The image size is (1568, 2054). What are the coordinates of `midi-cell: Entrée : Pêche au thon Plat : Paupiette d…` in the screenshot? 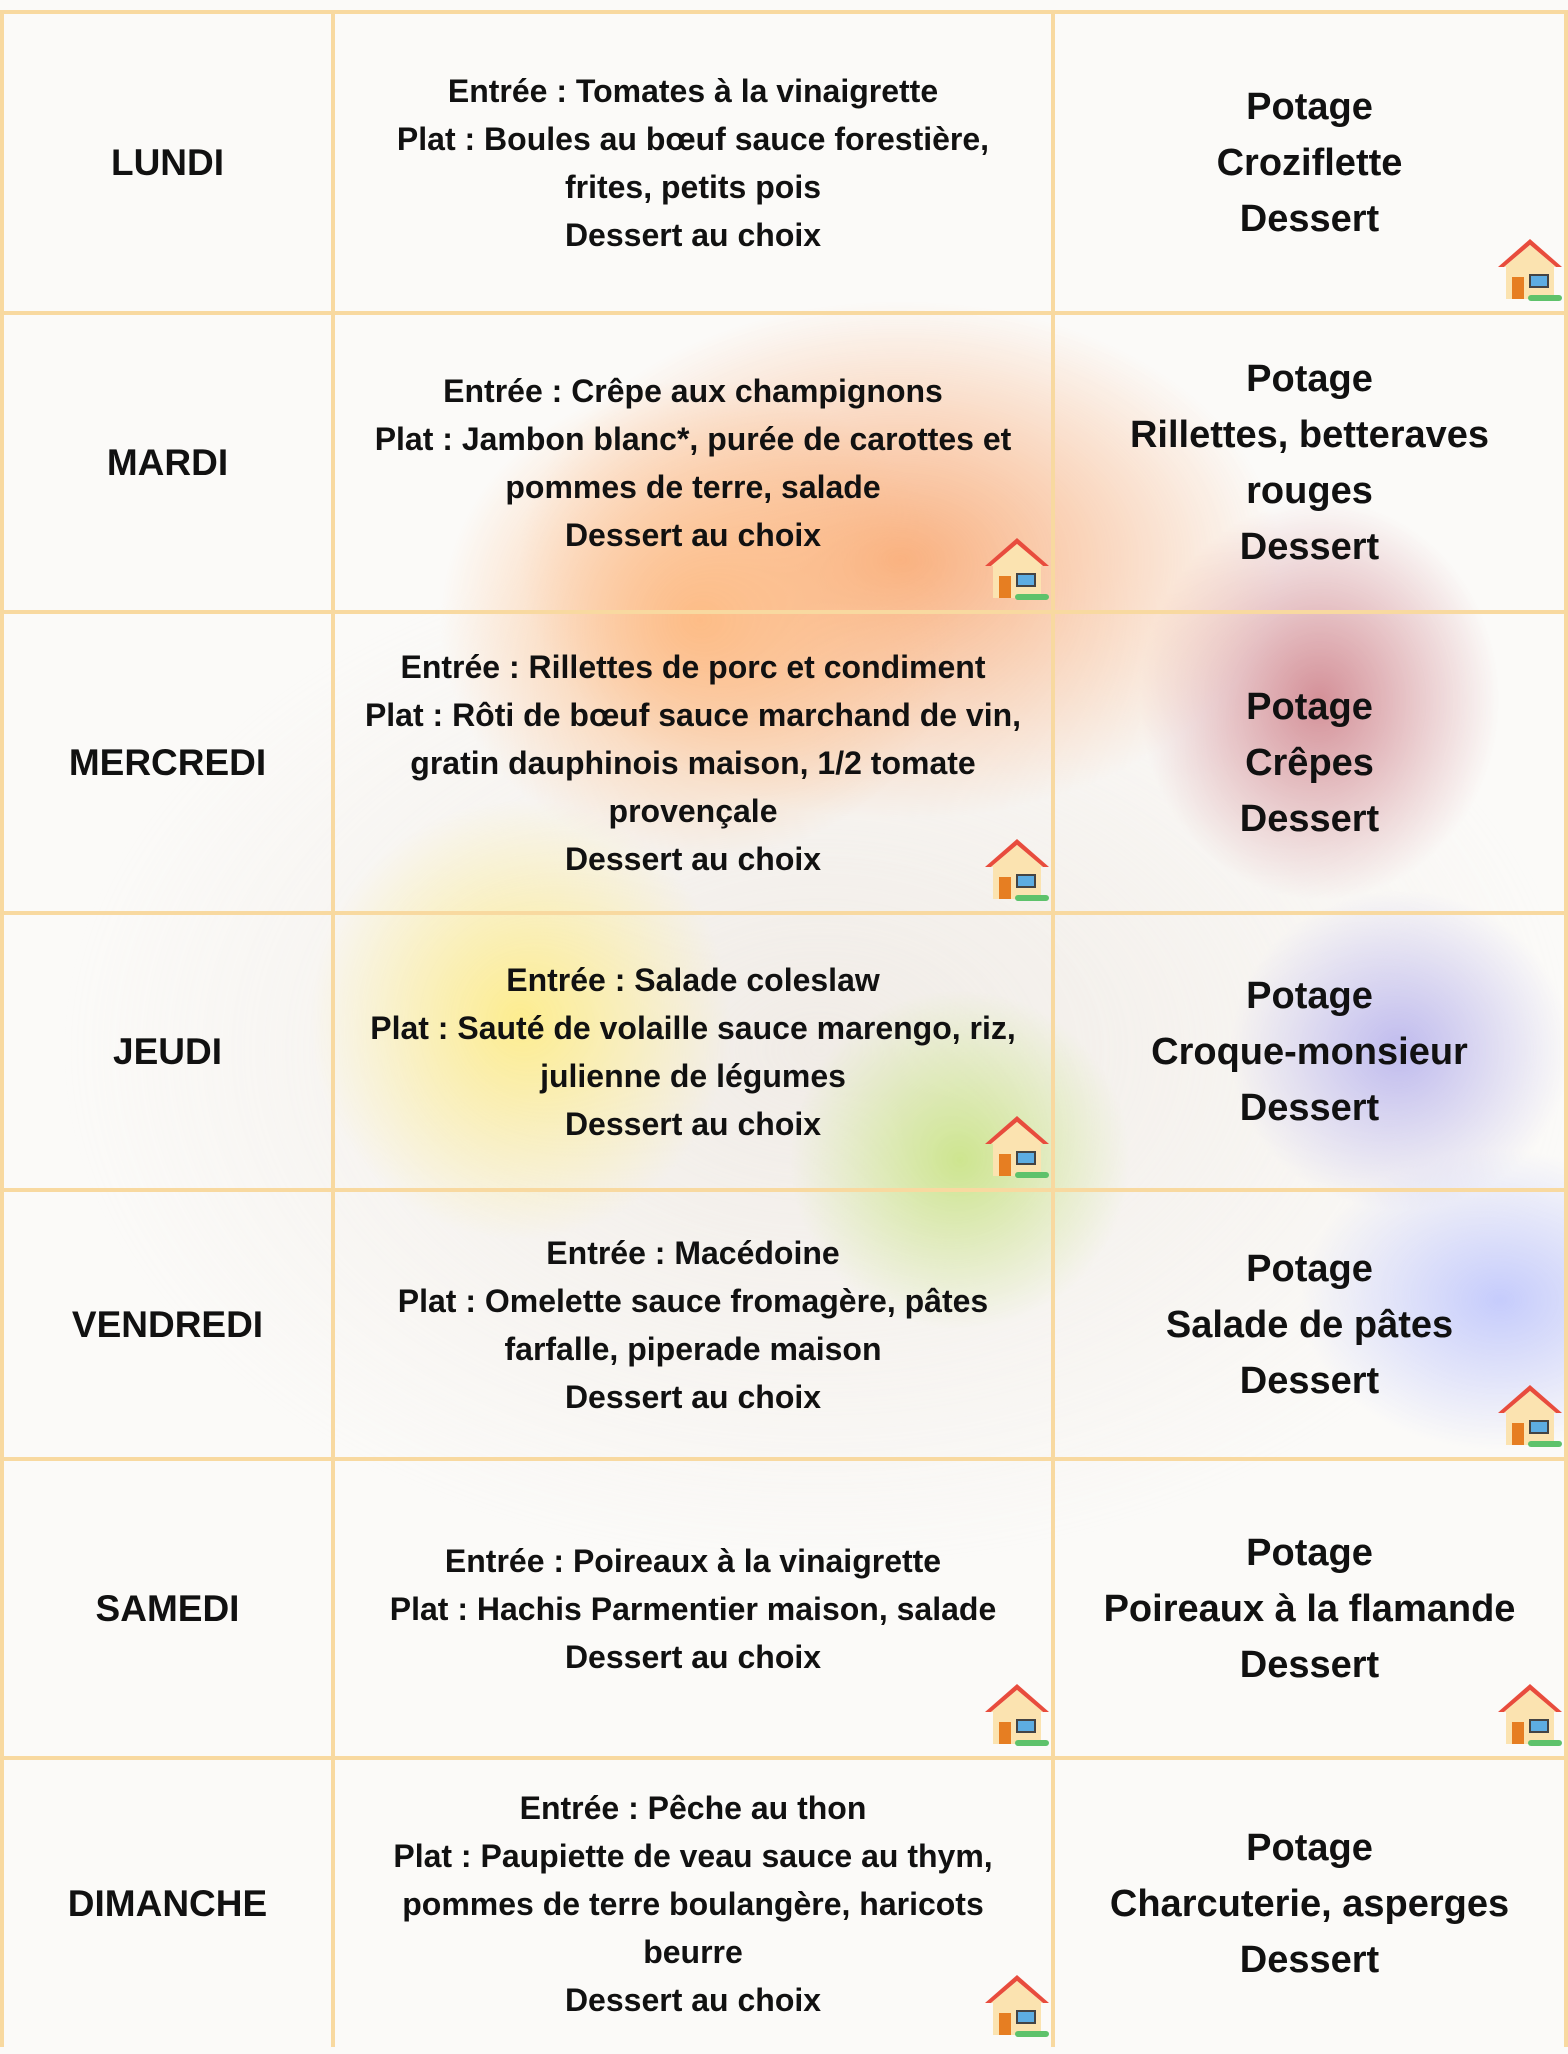 It's located at (695, 1901).